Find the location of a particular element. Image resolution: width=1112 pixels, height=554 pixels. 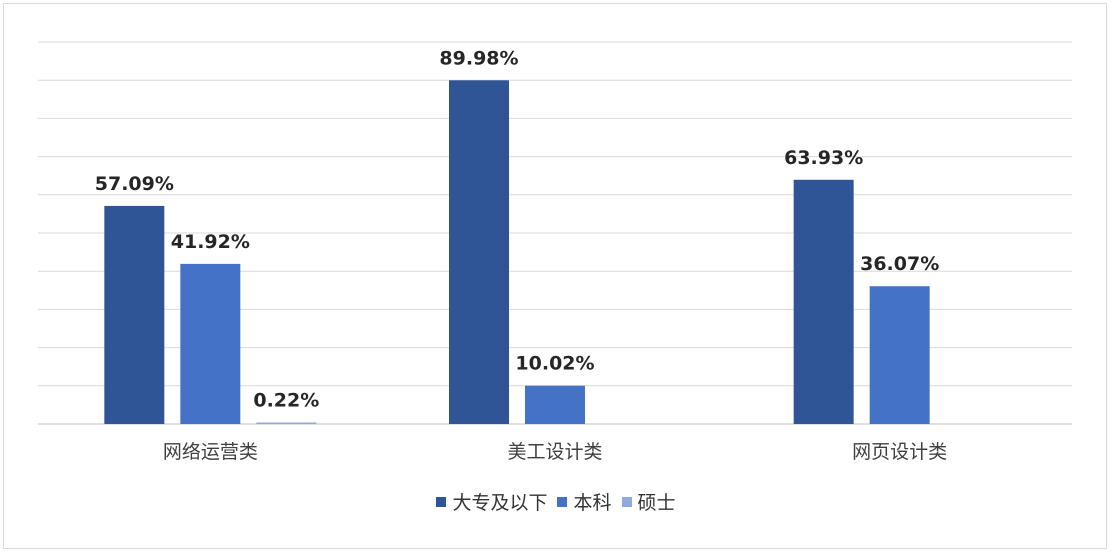

legend: 大专及以下 本科 硕士 is located at coordinates (556, 501).